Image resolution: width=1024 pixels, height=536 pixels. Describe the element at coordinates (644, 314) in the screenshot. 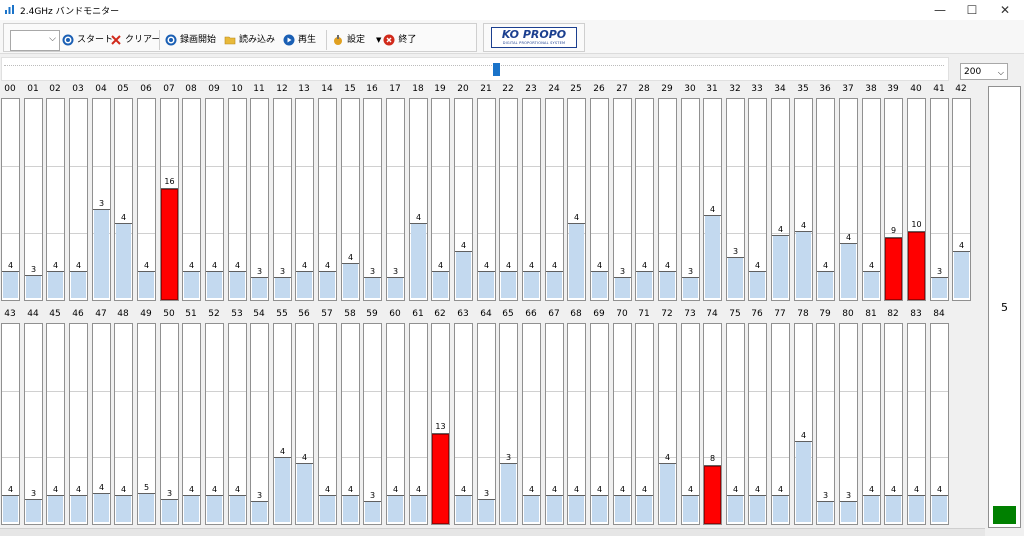

I see `channel-label: 71` at that location.